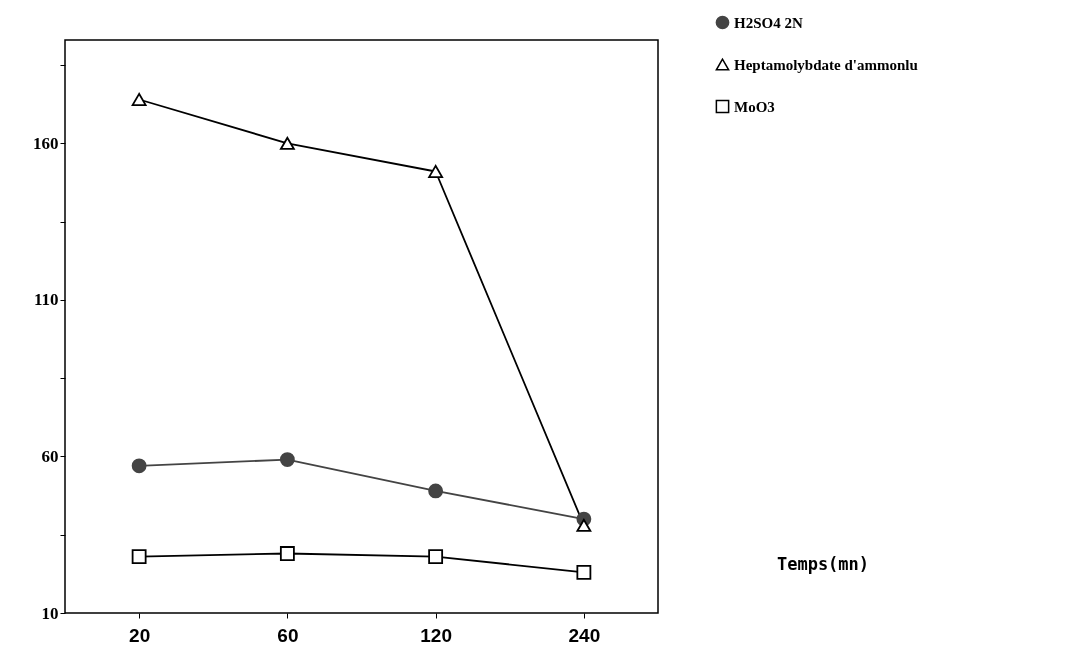 The height and width of the screenshot is (655, 1087). Describe the element at coordinates (46, 300) in the screenshot. I see `y-tick-label: 110` at that location.